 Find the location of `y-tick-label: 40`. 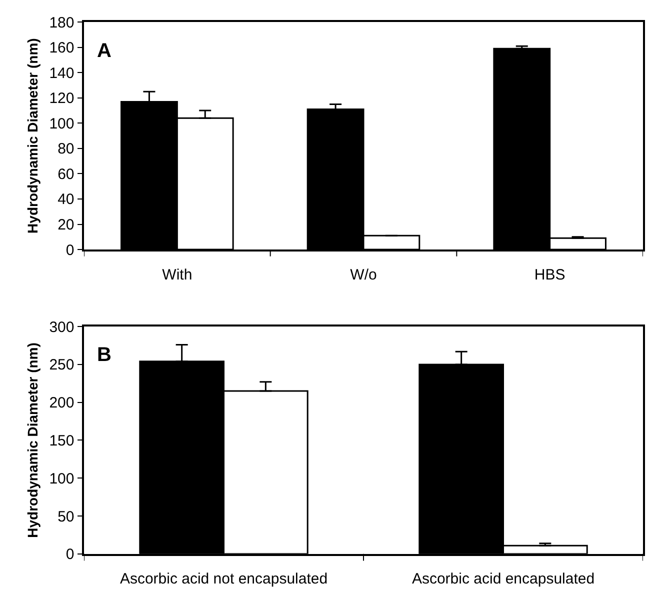

y-tick-label: 40 is located at coordinates (66, 199).